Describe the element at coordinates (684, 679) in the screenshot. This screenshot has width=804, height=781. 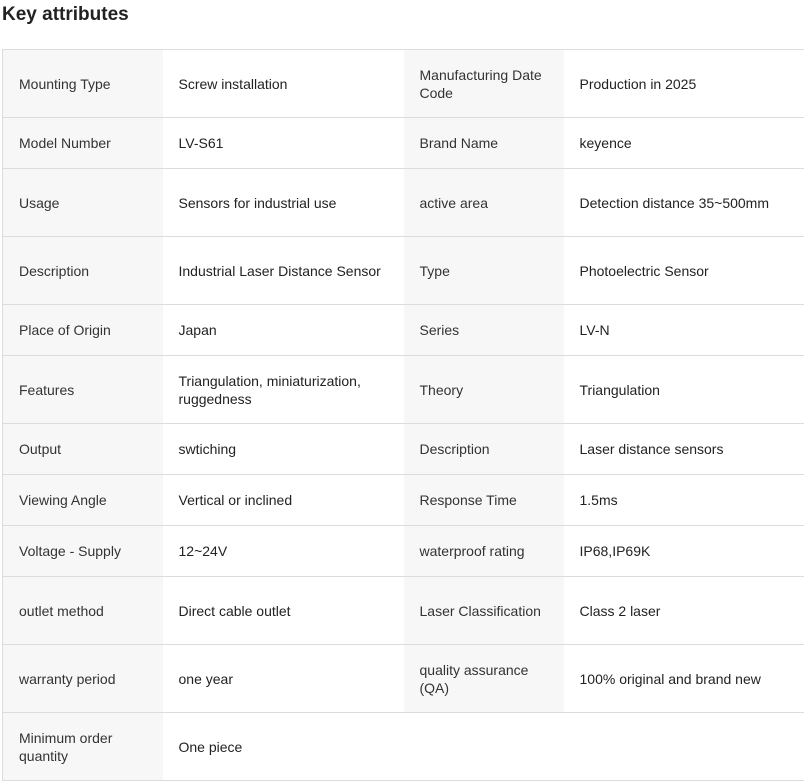
I see `attribute-value: 100% original and brand new` at that location.